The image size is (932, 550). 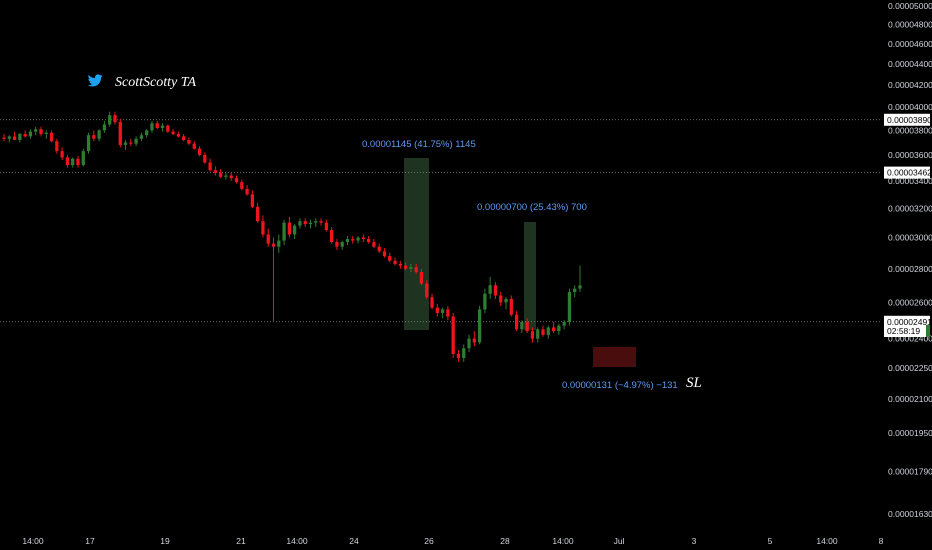 I want to click on price-tag-label: 0.00003462, so click(x=909, y=173).